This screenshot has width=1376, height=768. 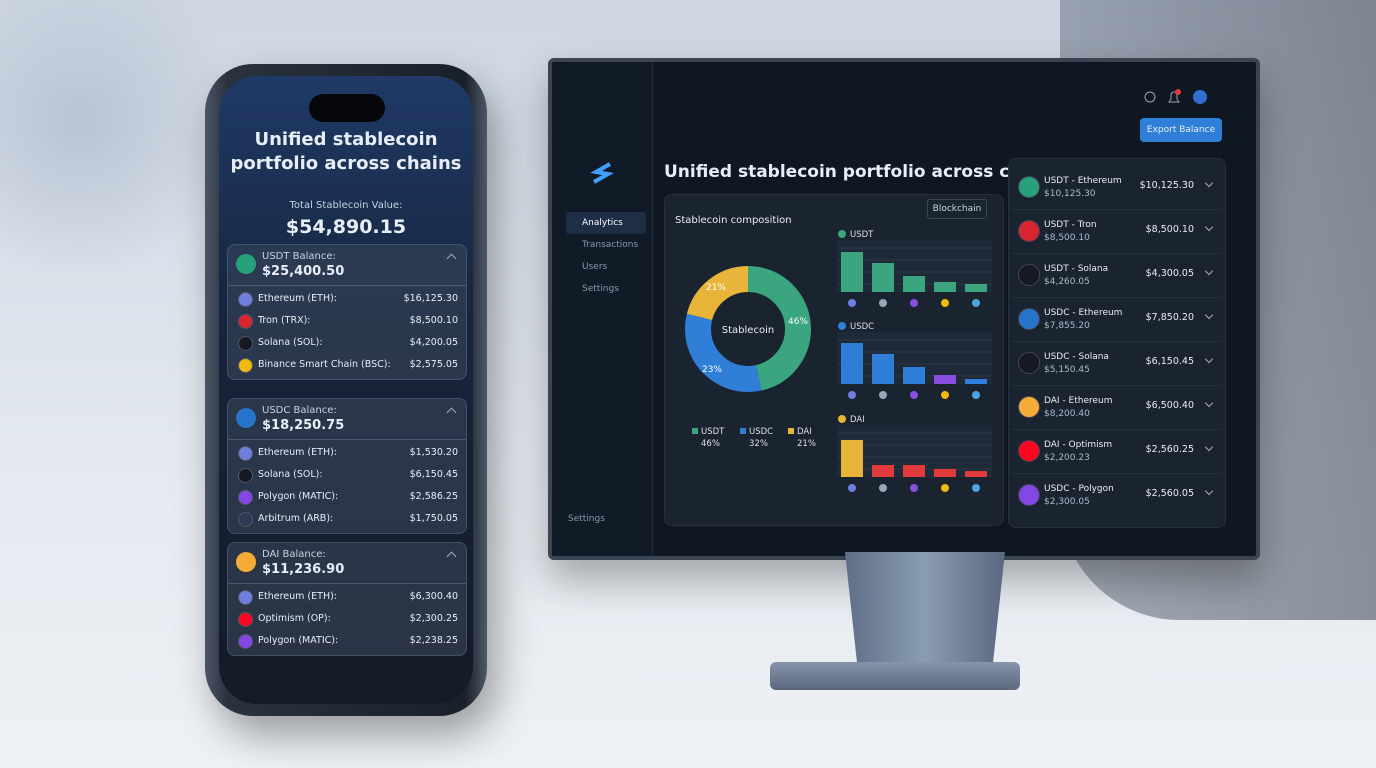 What do you see at coordinates (1070, 225) in the screenshot?
I see `asset-name: USDT - Tron` at bounding box center [1070, 225].